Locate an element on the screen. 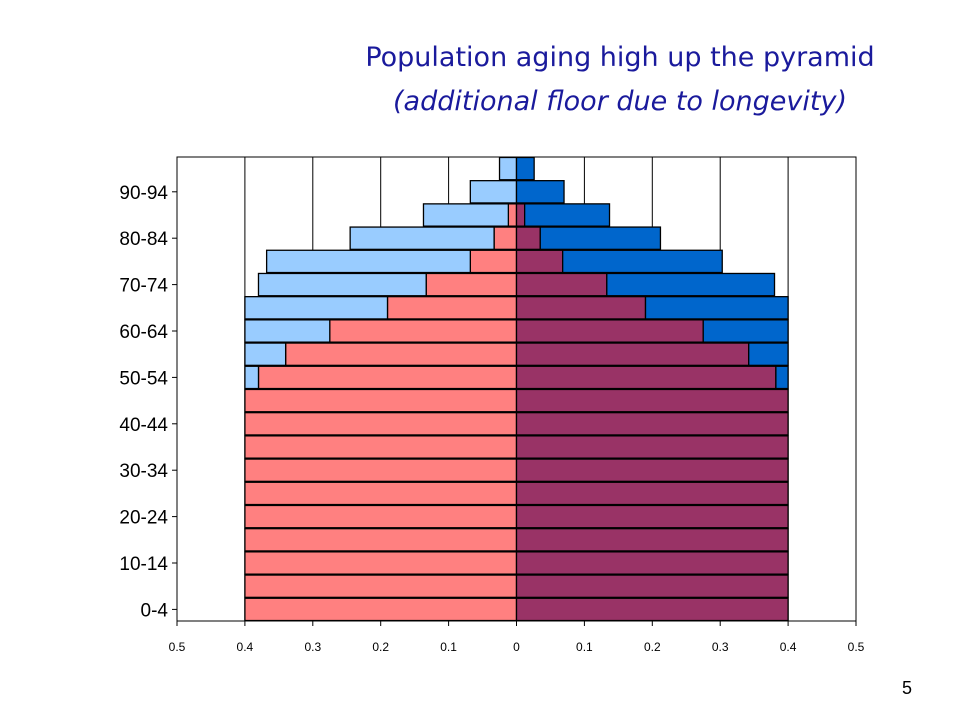 This screenshot has height=720, width=960. y-tick-label: 40-44 is located at coordinates (143, 425).